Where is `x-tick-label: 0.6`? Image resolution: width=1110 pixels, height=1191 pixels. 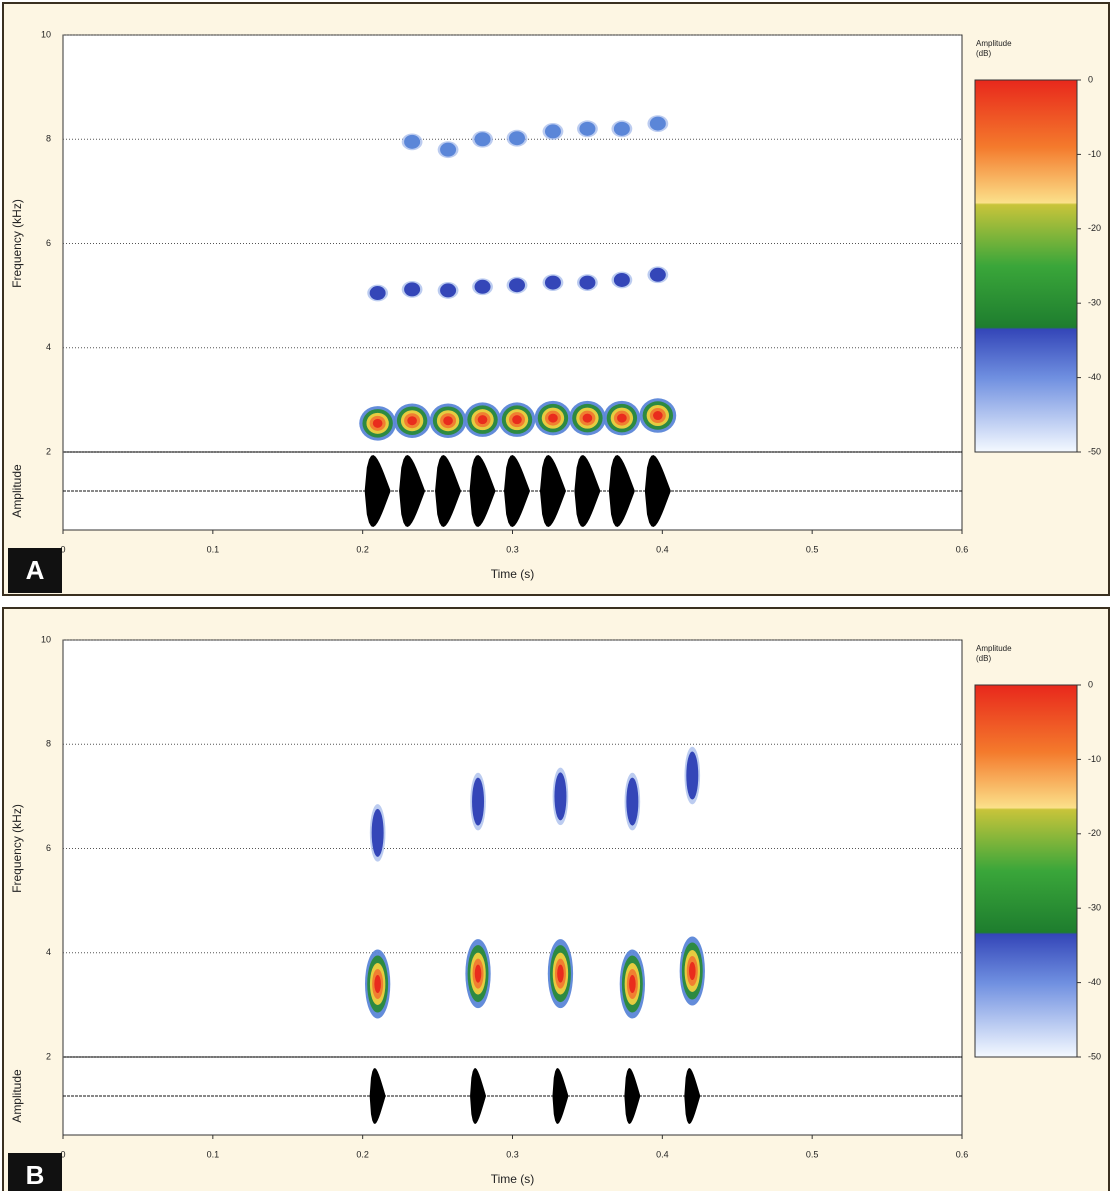
x-tick-label: 0.6 is located at coordinates (962, 1154).